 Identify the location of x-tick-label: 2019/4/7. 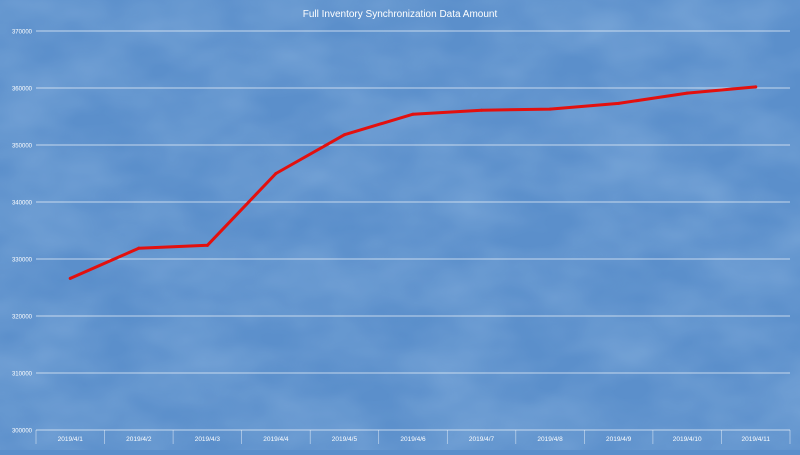
(482, 439).